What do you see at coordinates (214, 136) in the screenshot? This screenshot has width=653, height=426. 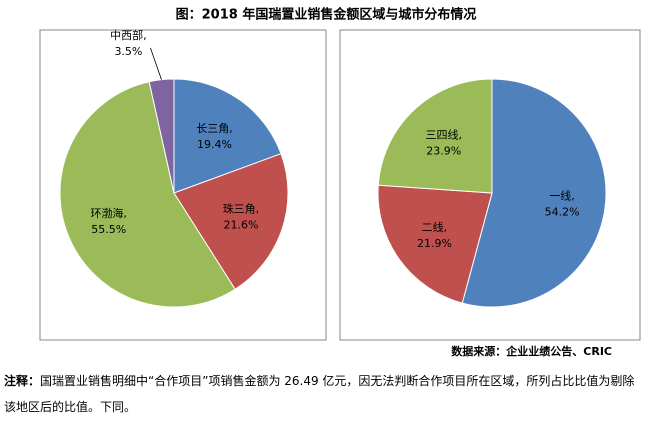 I see `data-label: 长三角, 19.4%` at bounding box center [214, 136].